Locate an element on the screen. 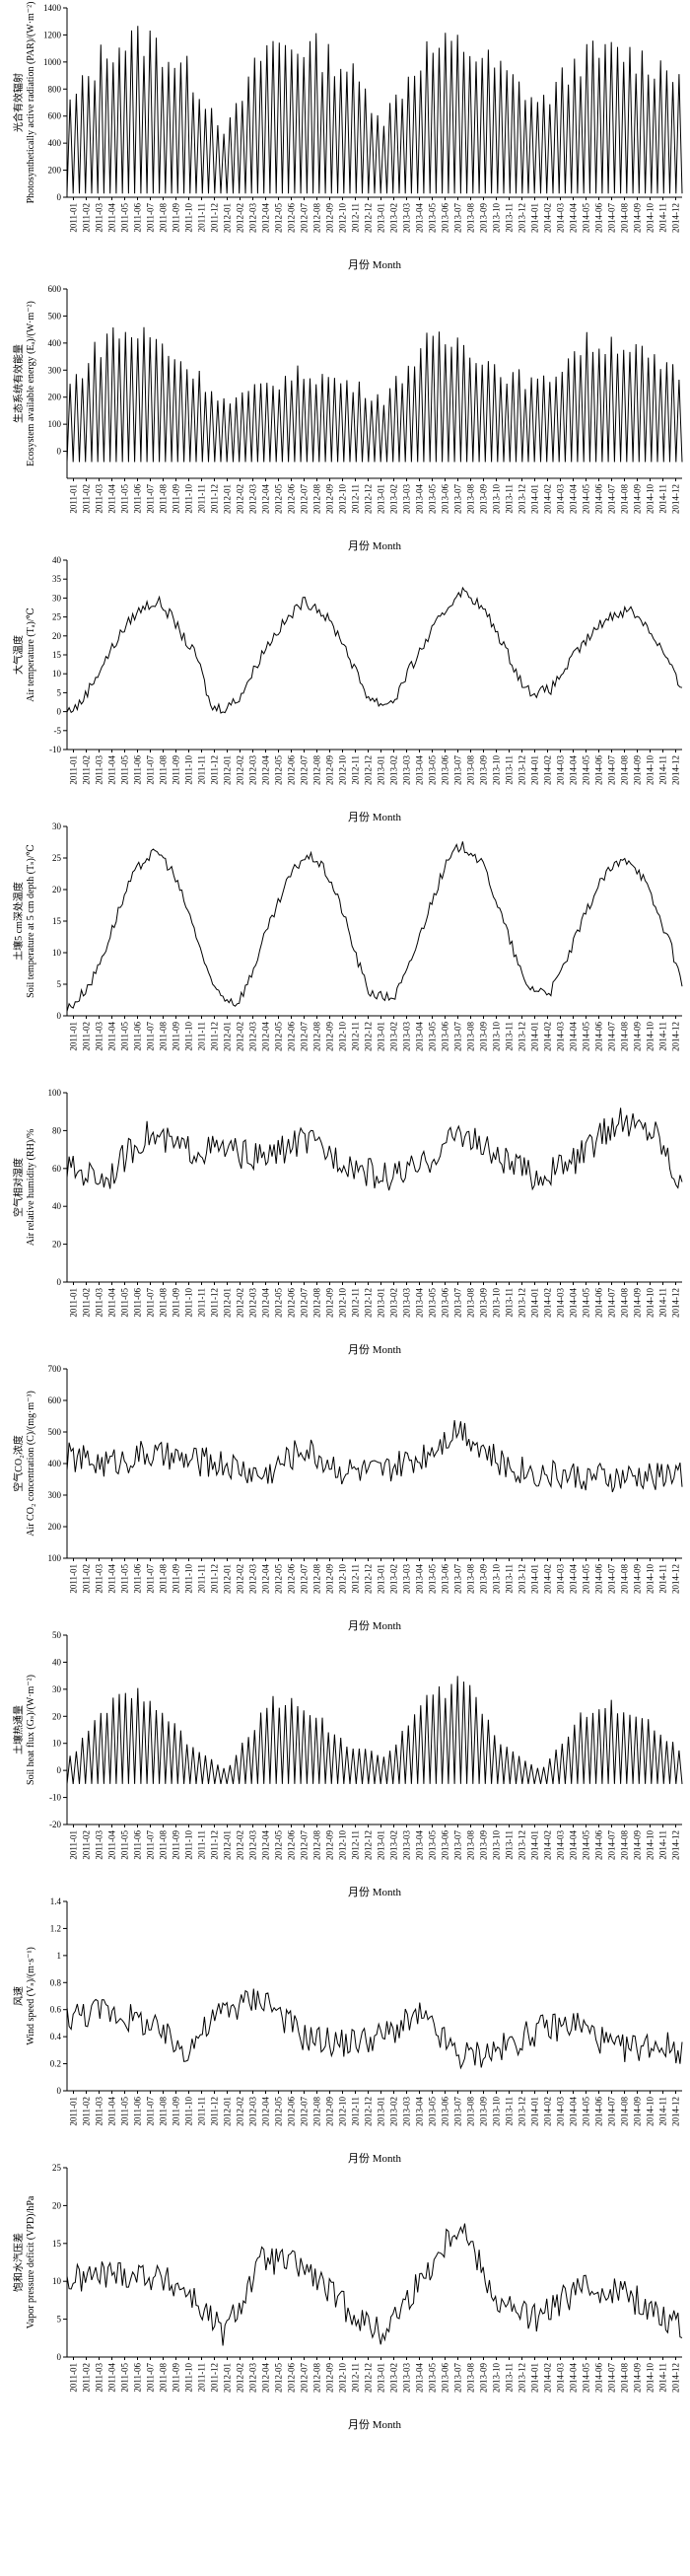 The width and height of the screenshot is (690, 2576). x-tick-label: 2011-05 is located at coordinates (125, 1036).